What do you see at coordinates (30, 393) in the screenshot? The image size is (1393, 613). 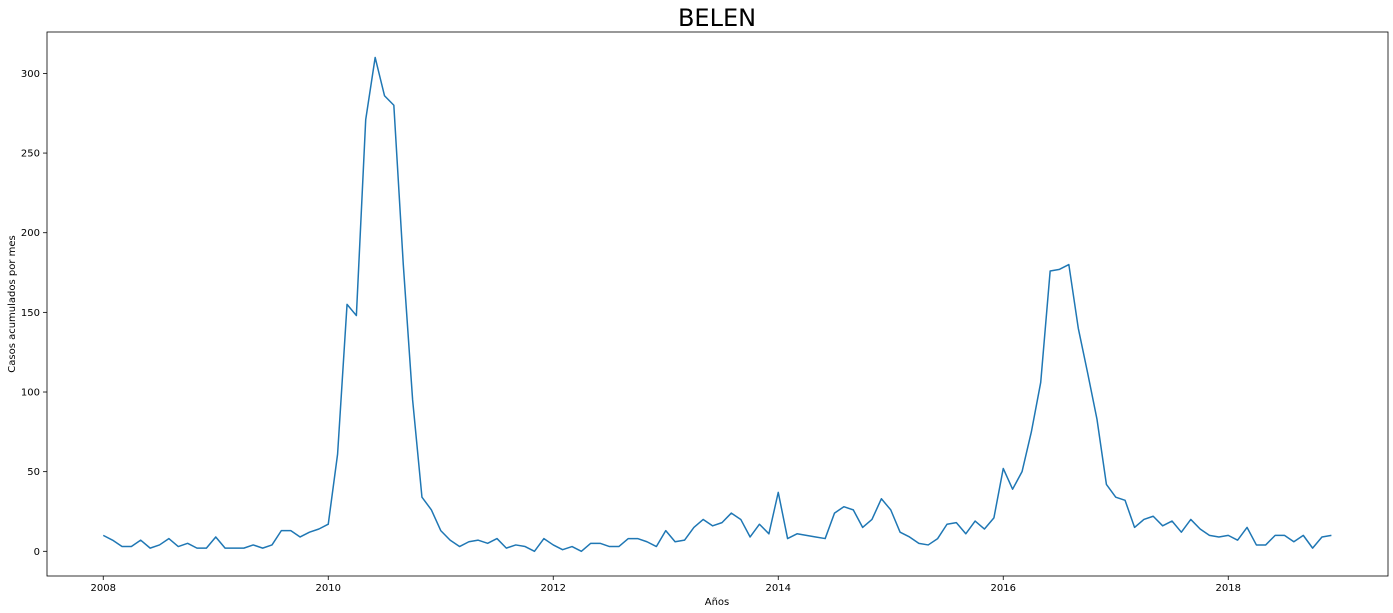 I see `y-tick-label: 100` at bounding box center [30, 393].